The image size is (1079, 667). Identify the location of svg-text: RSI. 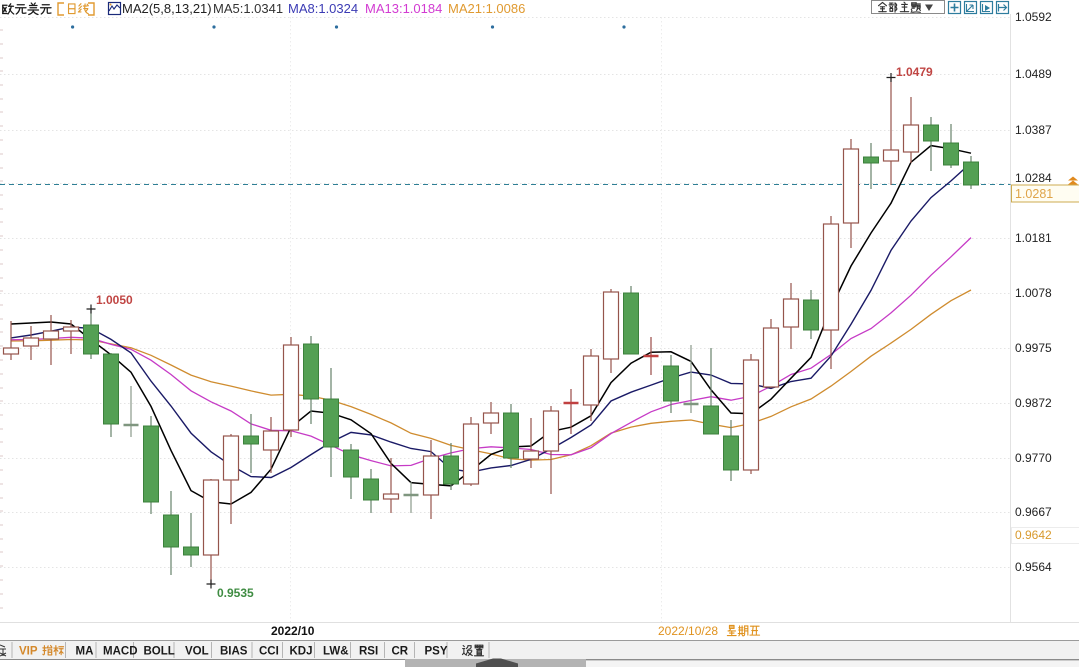
(368, 652).